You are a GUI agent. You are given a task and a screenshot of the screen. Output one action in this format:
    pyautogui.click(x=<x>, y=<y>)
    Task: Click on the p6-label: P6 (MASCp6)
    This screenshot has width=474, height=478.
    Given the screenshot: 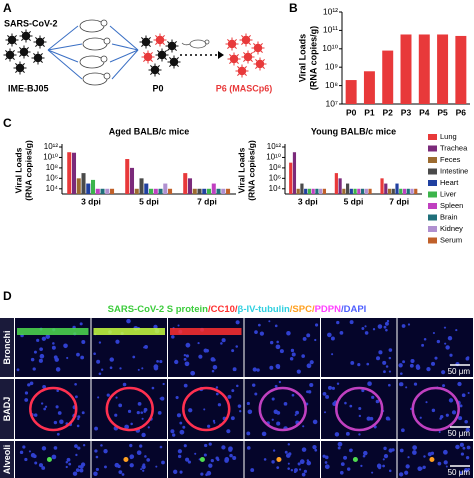 What is the action you would take?
    pyautogui.click(x=244, y=88)
    